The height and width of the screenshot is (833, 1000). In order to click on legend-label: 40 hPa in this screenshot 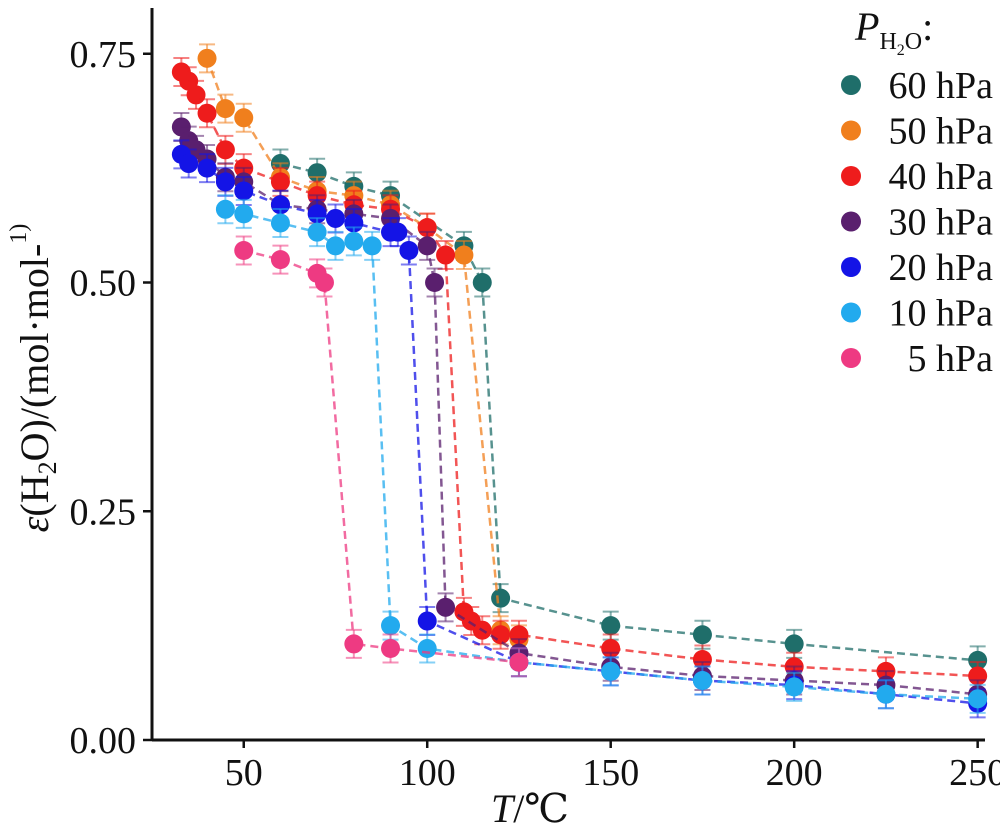, I will do `click(941, 177)`.